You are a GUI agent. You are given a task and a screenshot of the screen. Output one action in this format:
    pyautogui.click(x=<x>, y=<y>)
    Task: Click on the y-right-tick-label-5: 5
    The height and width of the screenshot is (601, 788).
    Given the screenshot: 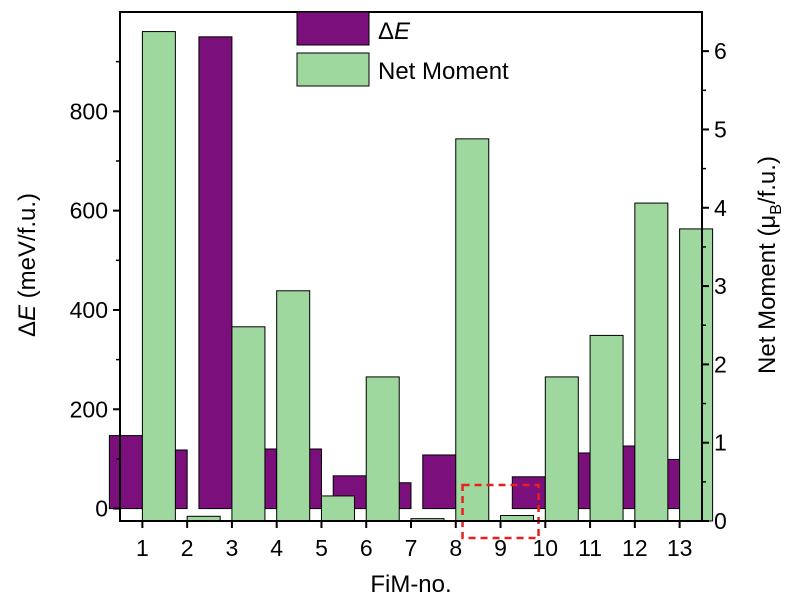 What is the action you would take?
    pyautogui.click(x=720, y=129)
    